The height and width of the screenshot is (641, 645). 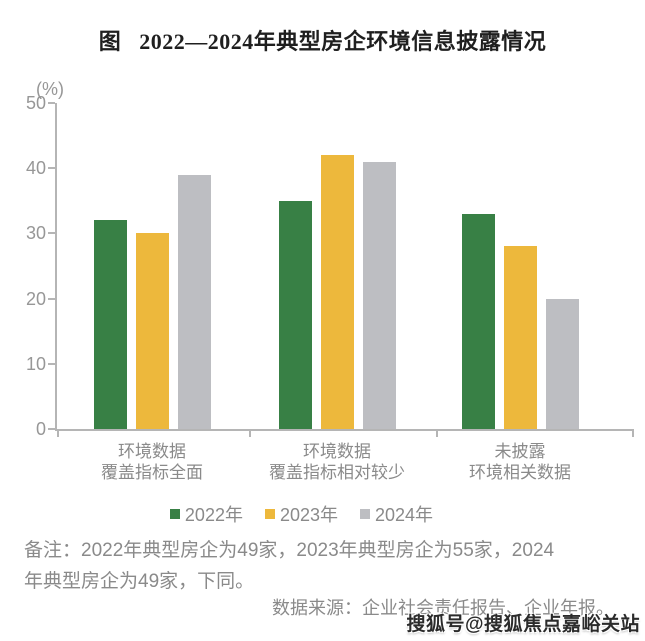 What do you see at coordinates (110, 324) in the screenshot?
I see `bar-2022年-group1` at bounding box center [110, 324].